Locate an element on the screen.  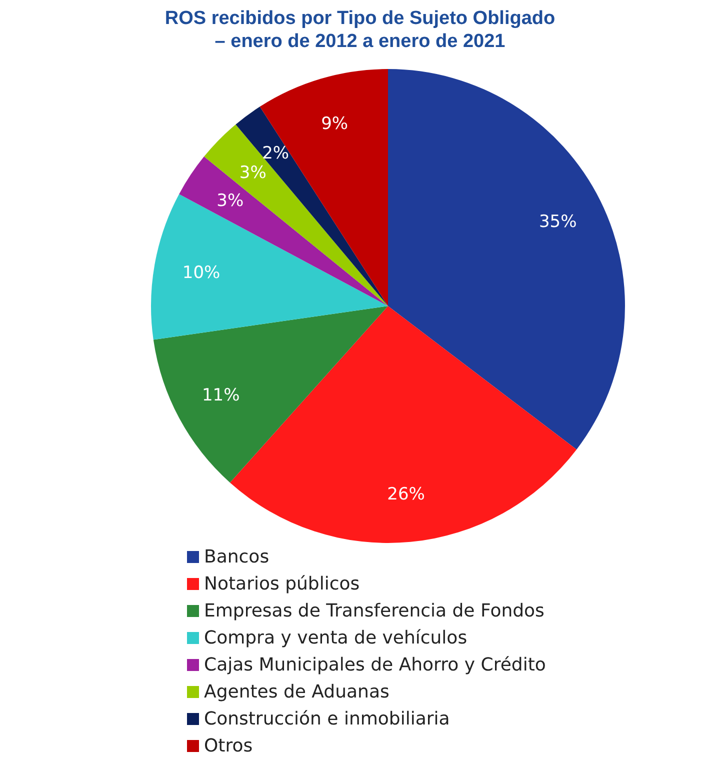
legend-label: Construcción e inmobiliaria is located at coordinates (327, 719).